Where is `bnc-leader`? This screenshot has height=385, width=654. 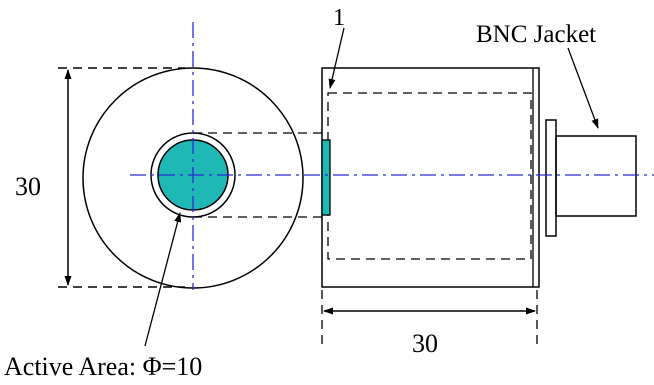
bnc-leader is located at coordinates (583, 88).